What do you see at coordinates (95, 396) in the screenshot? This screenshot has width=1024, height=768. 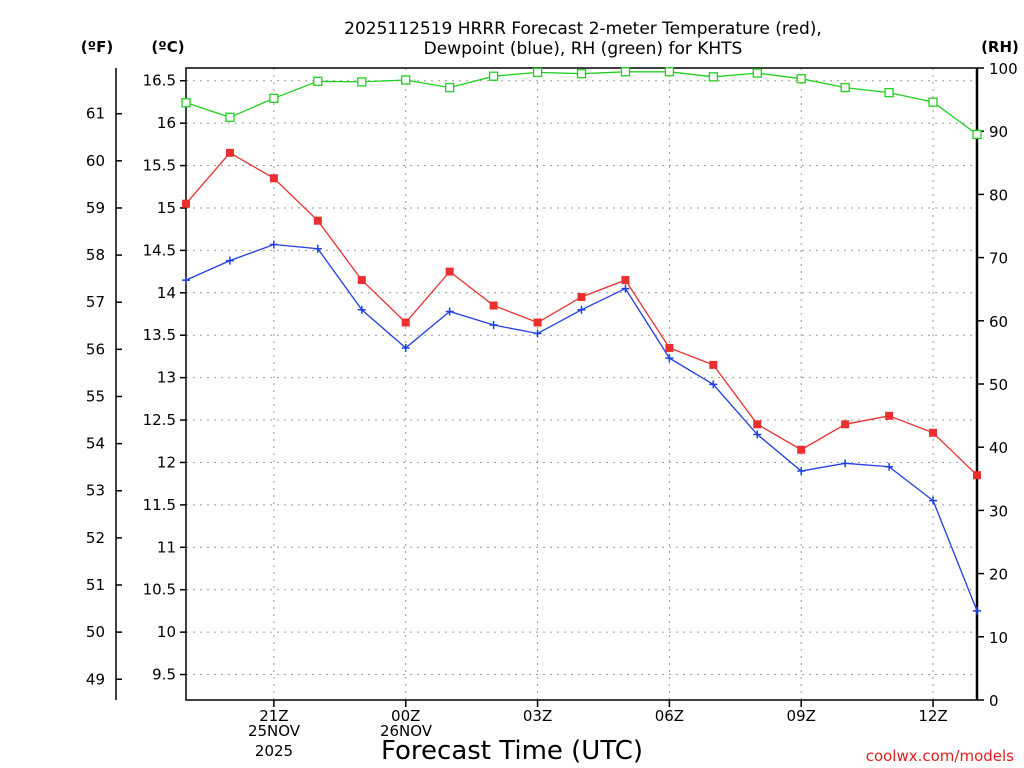 I see `f-tick-label: 55` at bounding box center [95, 396].